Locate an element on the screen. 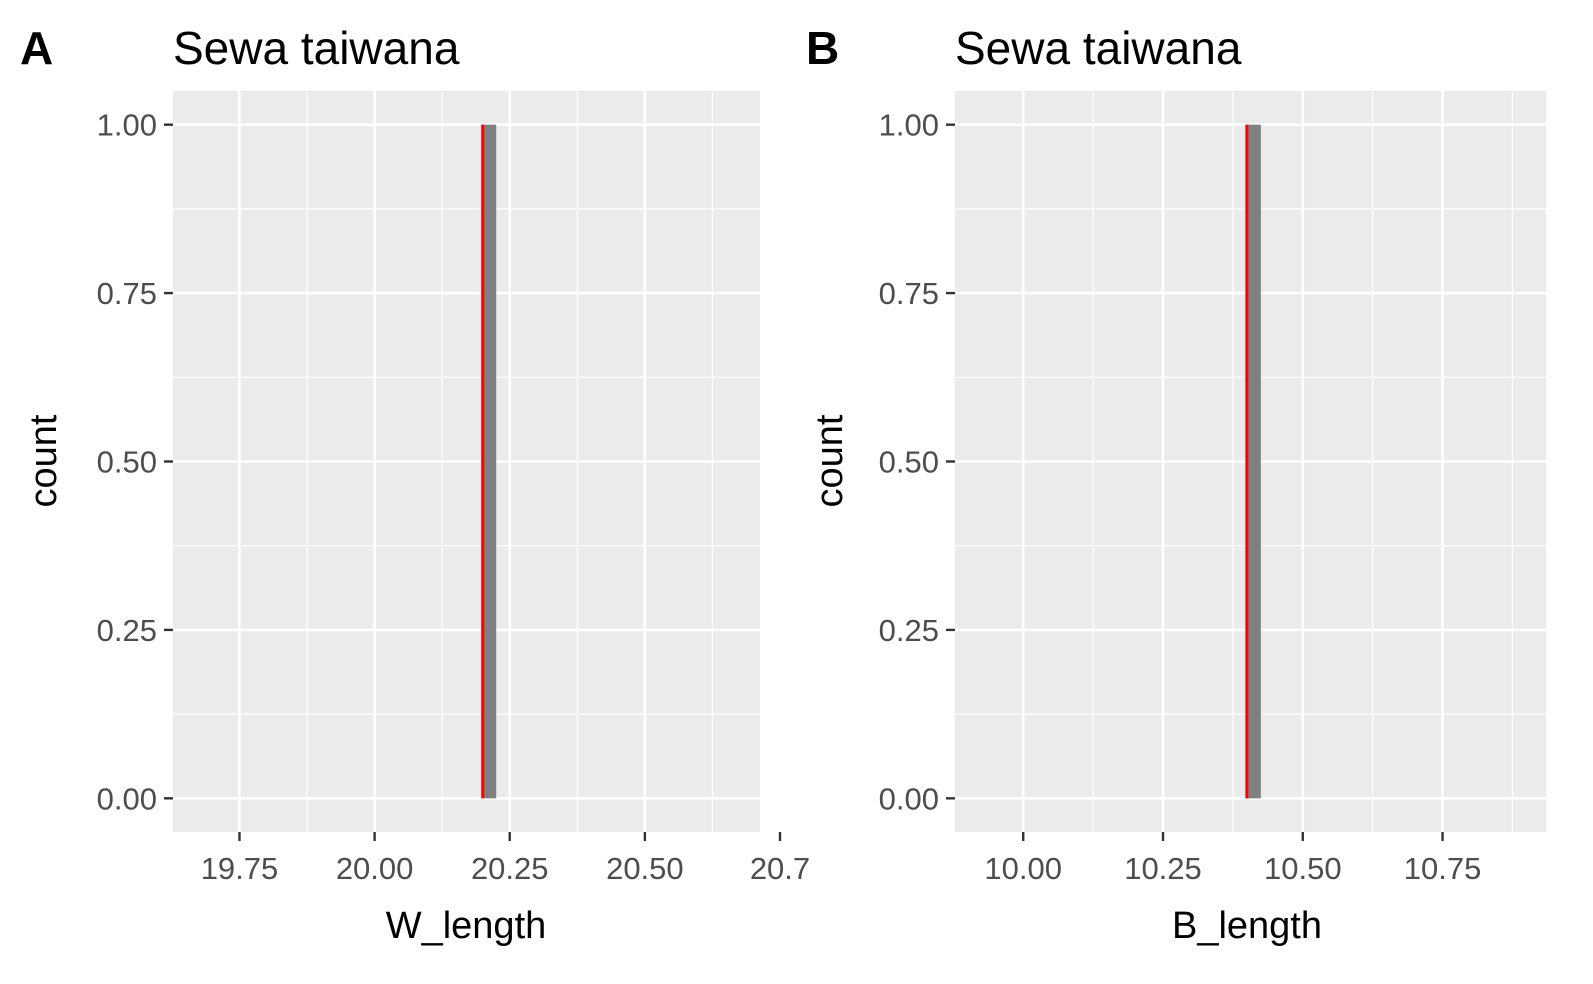  panel-title-a: Sewa taiwana is located at coordinates (316, 48).